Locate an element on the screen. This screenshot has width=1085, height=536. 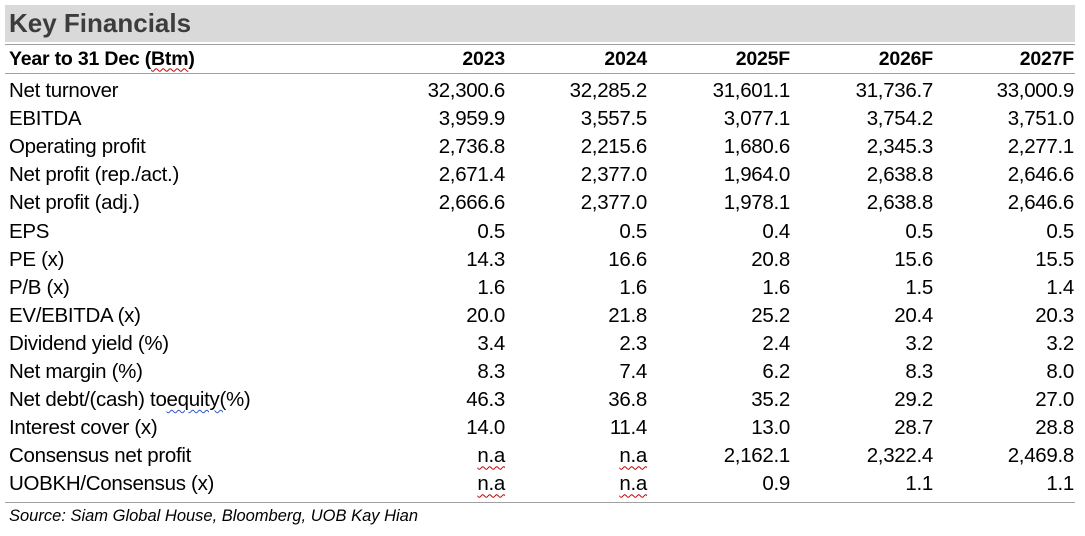
table-cell: 3,754.2 is located at coordinates (900, 119).